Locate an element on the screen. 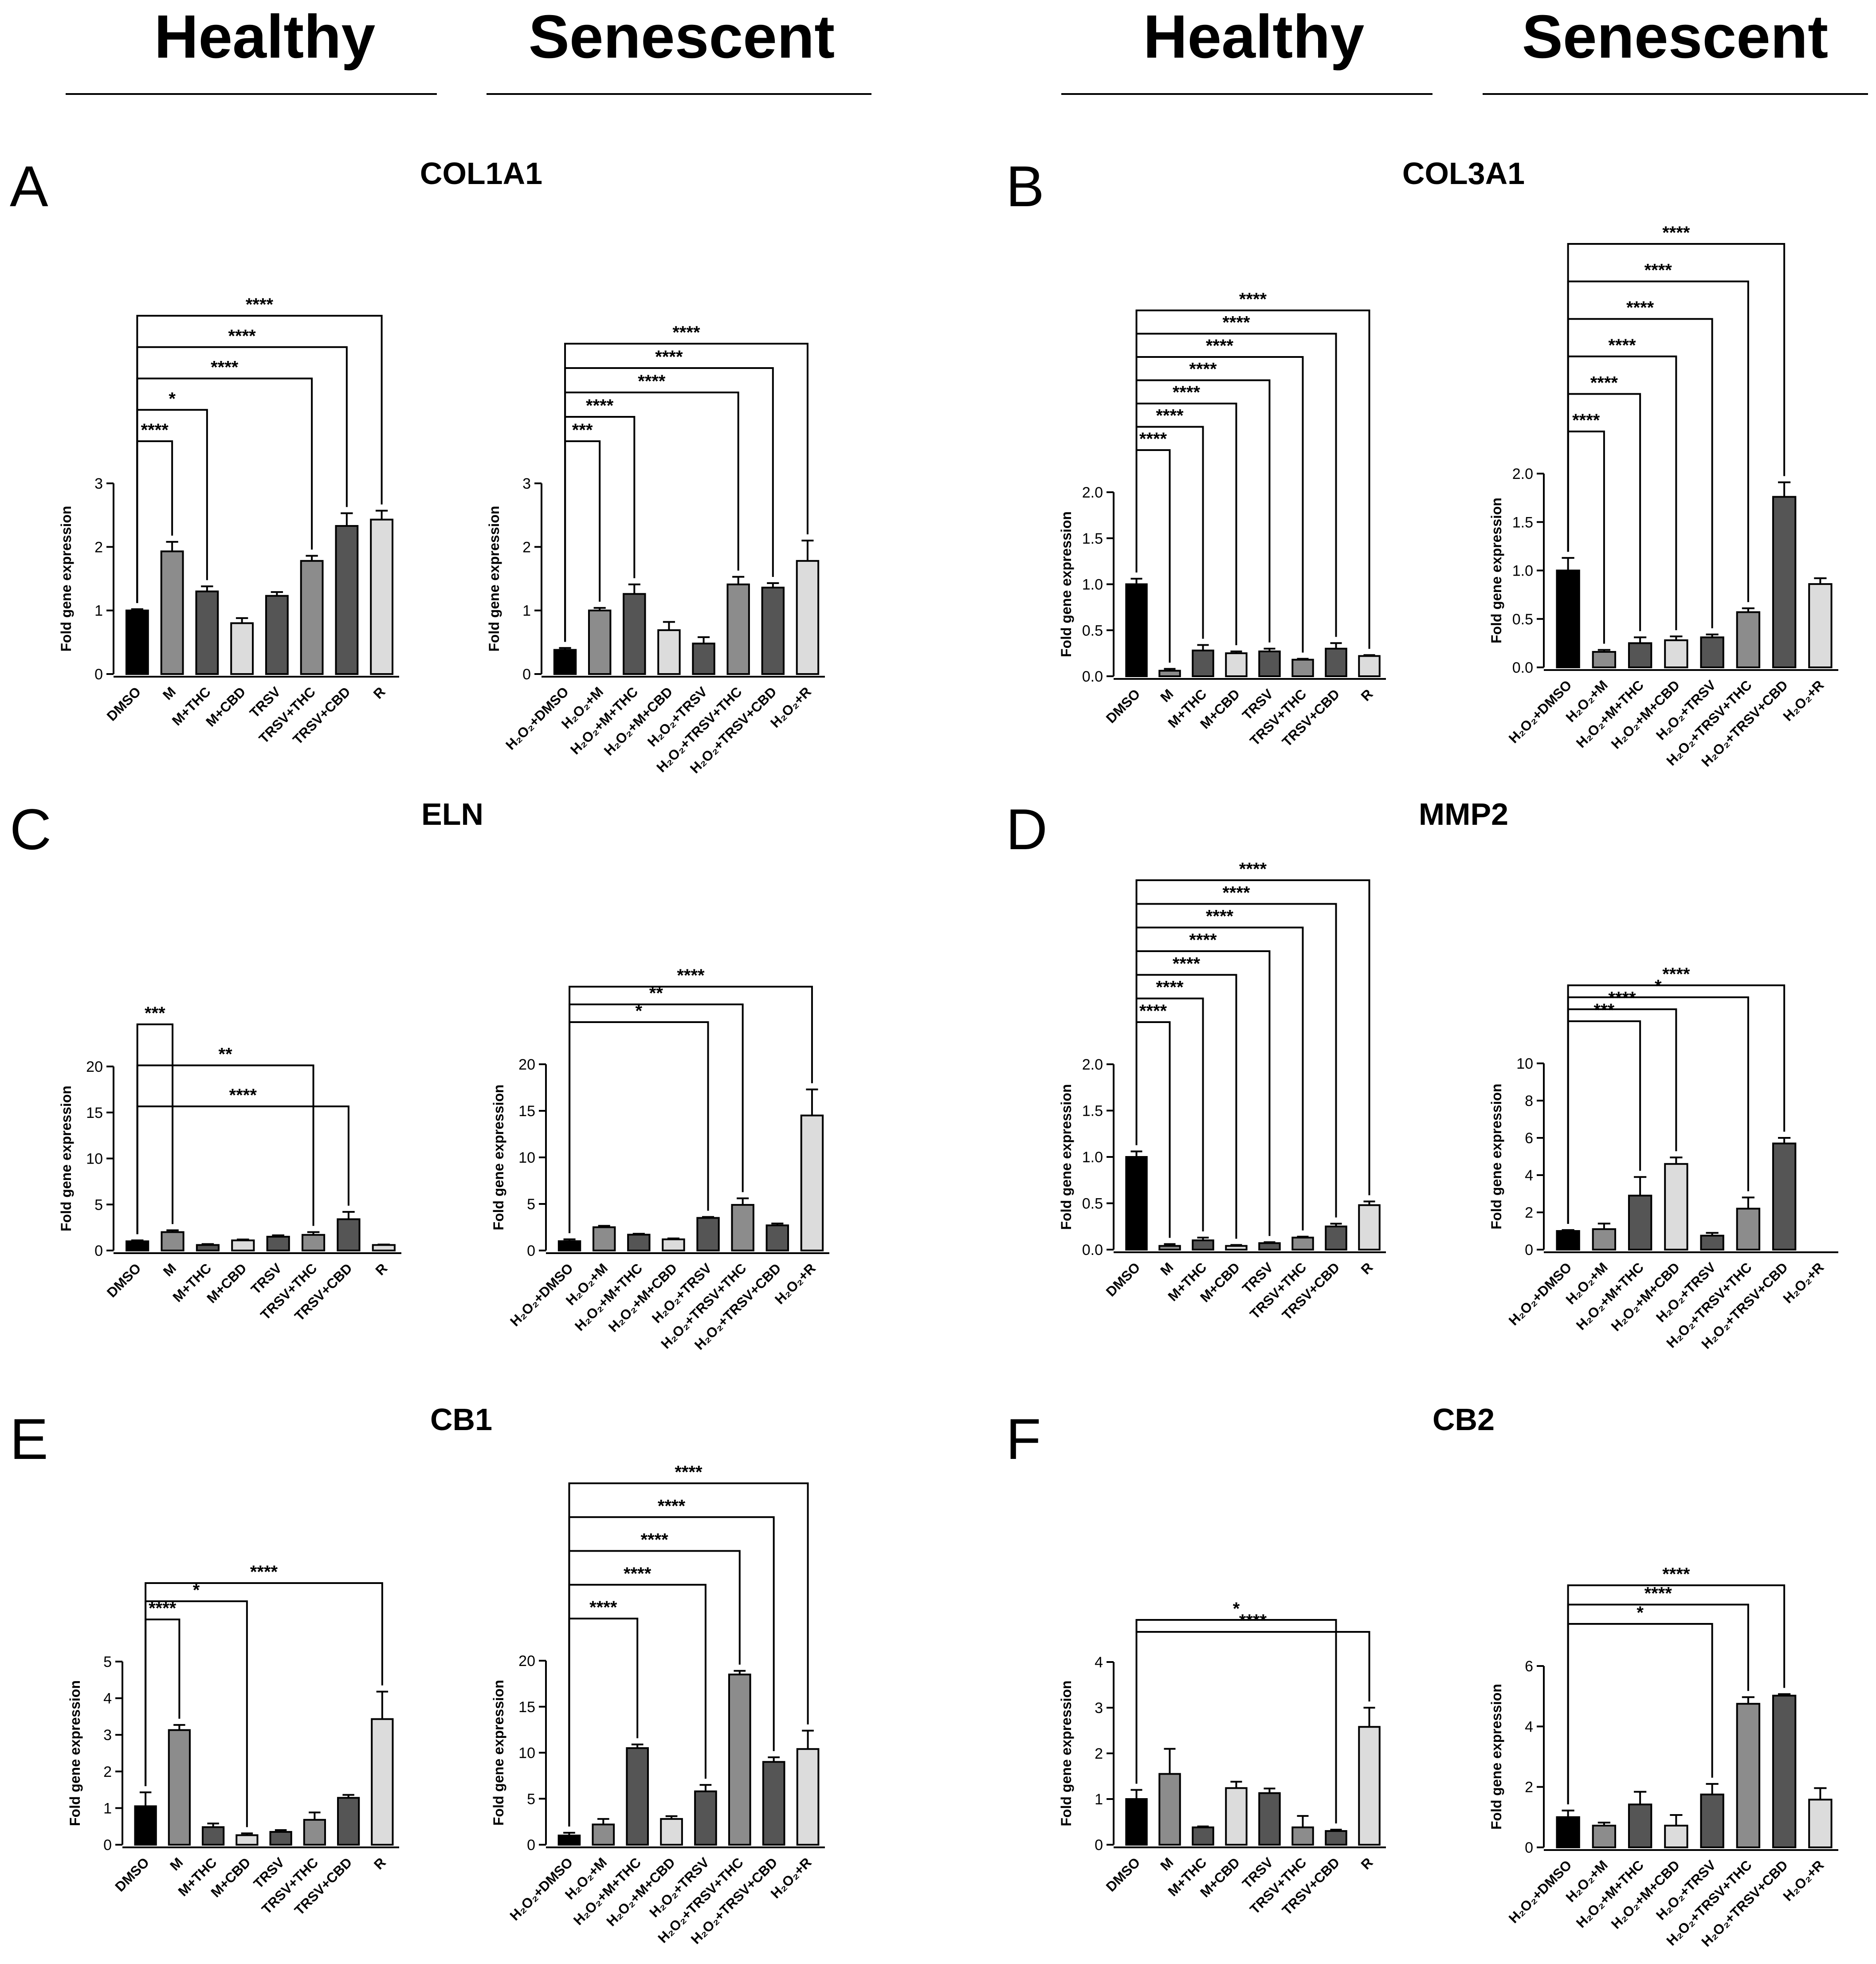  y-tick-label: 0.0 is located at coordinates (1092, 1250).